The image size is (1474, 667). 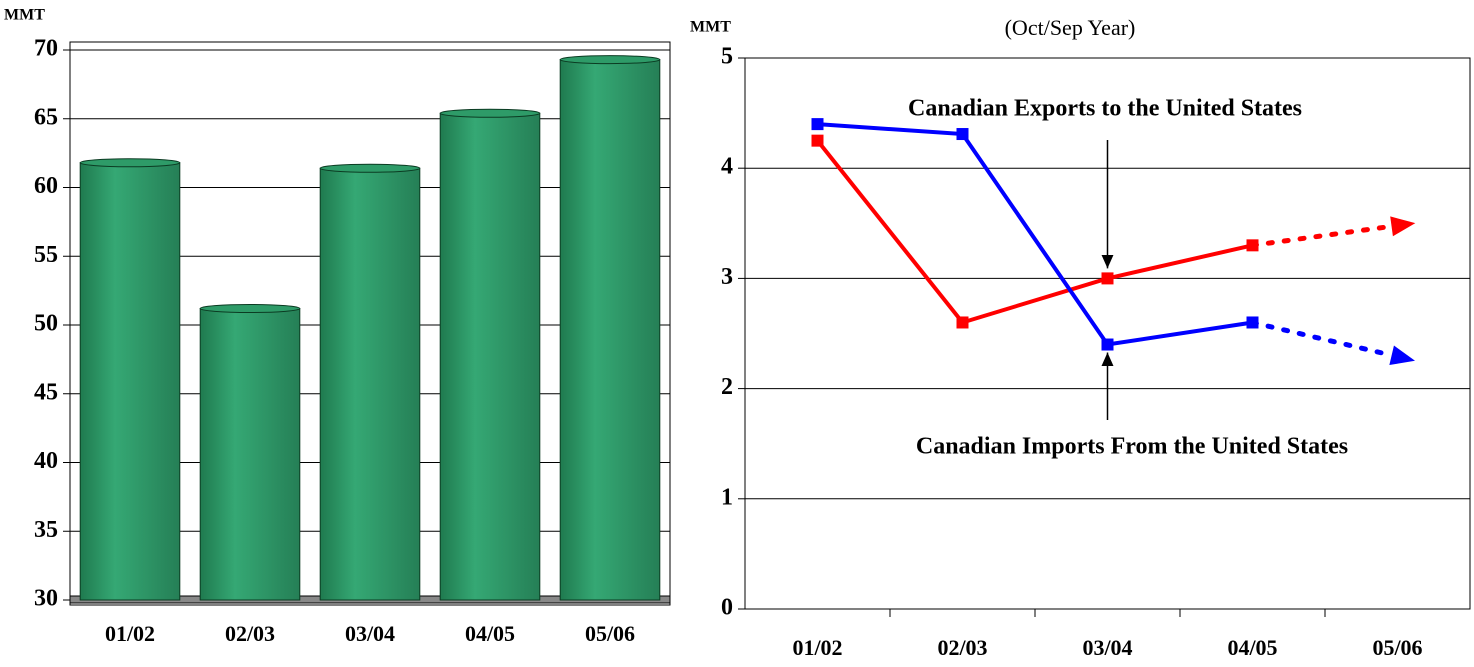 I want to click on subtitle: (Oct/Sep Year), so click(x=1070, y=27).